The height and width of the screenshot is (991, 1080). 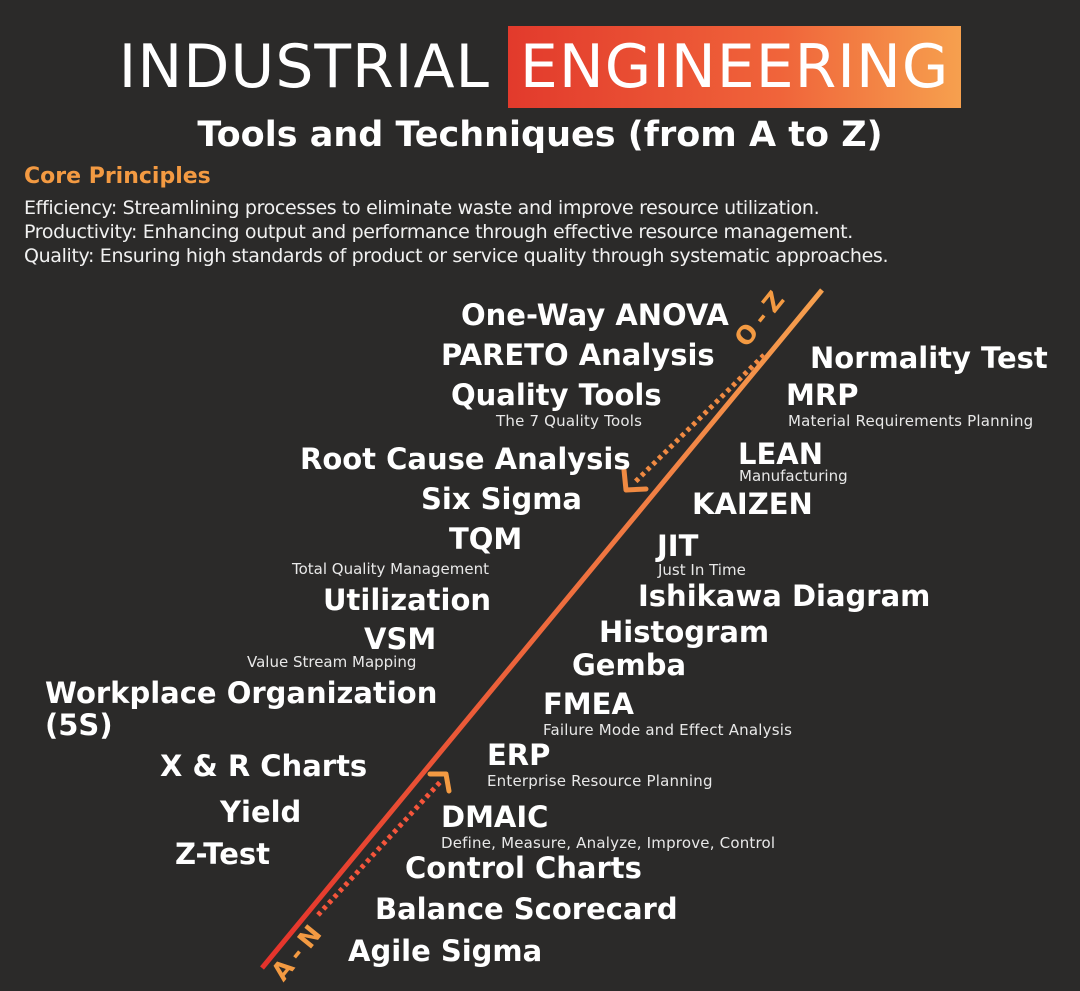 What do you see at coordinates (910, 404) in the screenshot?
I see `tool-mrp: MRP Material Requirements Planning` at bounding box center [910, 404].